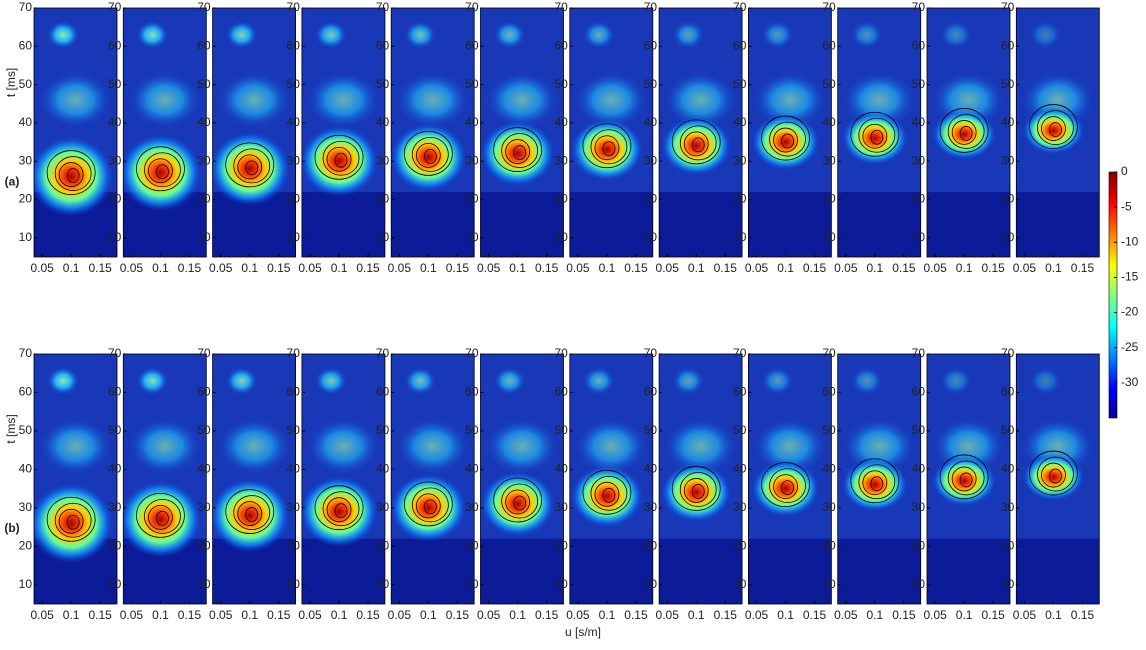 This screenshot has width=1146, height=650. Describe the element at coordinates (1130, 277) in the screenshot. I see `colorbar-tick-label: -15` at that location.